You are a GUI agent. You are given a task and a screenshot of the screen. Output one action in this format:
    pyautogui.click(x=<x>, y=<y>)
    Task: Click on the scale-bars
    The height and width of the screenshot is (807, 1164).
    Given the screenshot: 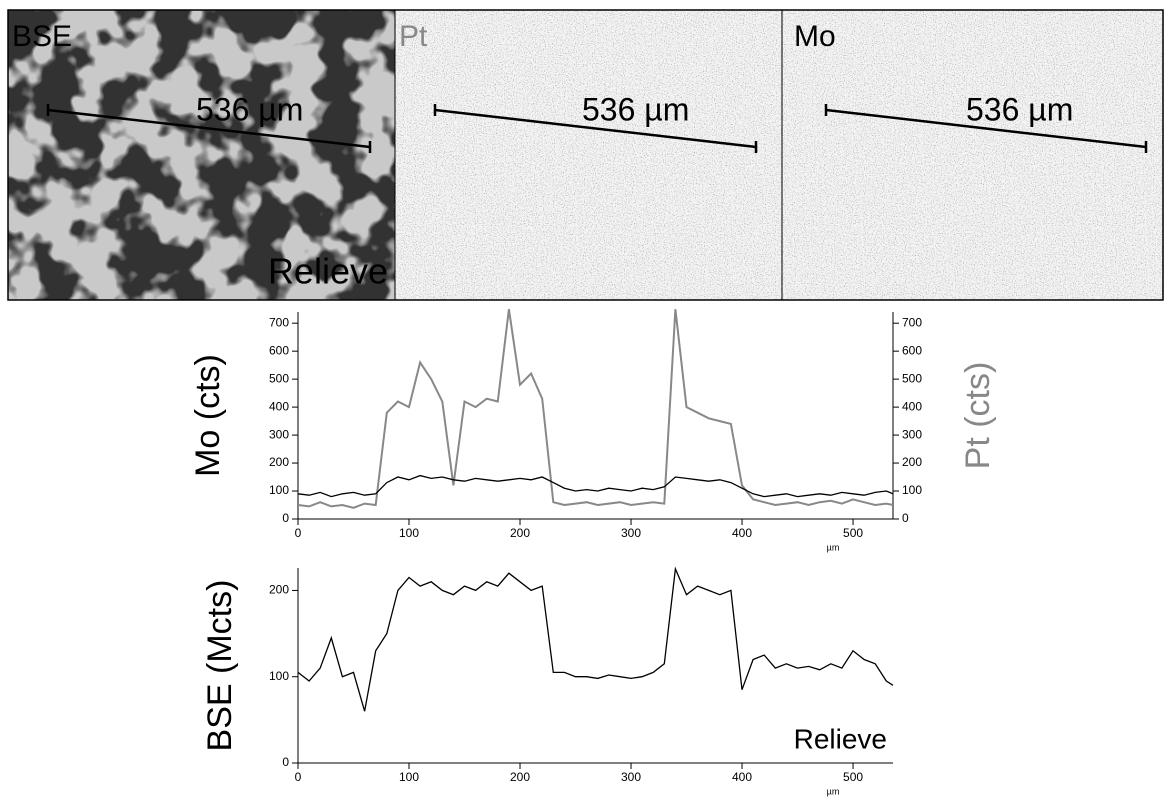 What is the action you would take?
    pyautogui.click(x=597, y=128)
    